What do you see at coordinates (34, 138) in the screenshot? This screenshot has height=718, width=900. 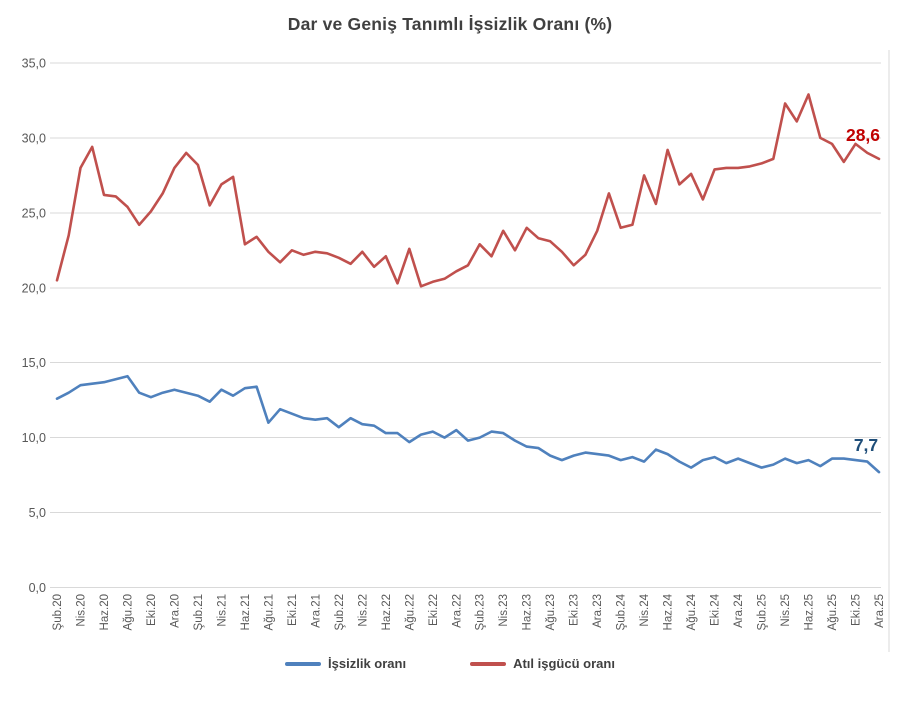 I see `y-axis-tick-label: 30,0` at bounding box center [34, 138].